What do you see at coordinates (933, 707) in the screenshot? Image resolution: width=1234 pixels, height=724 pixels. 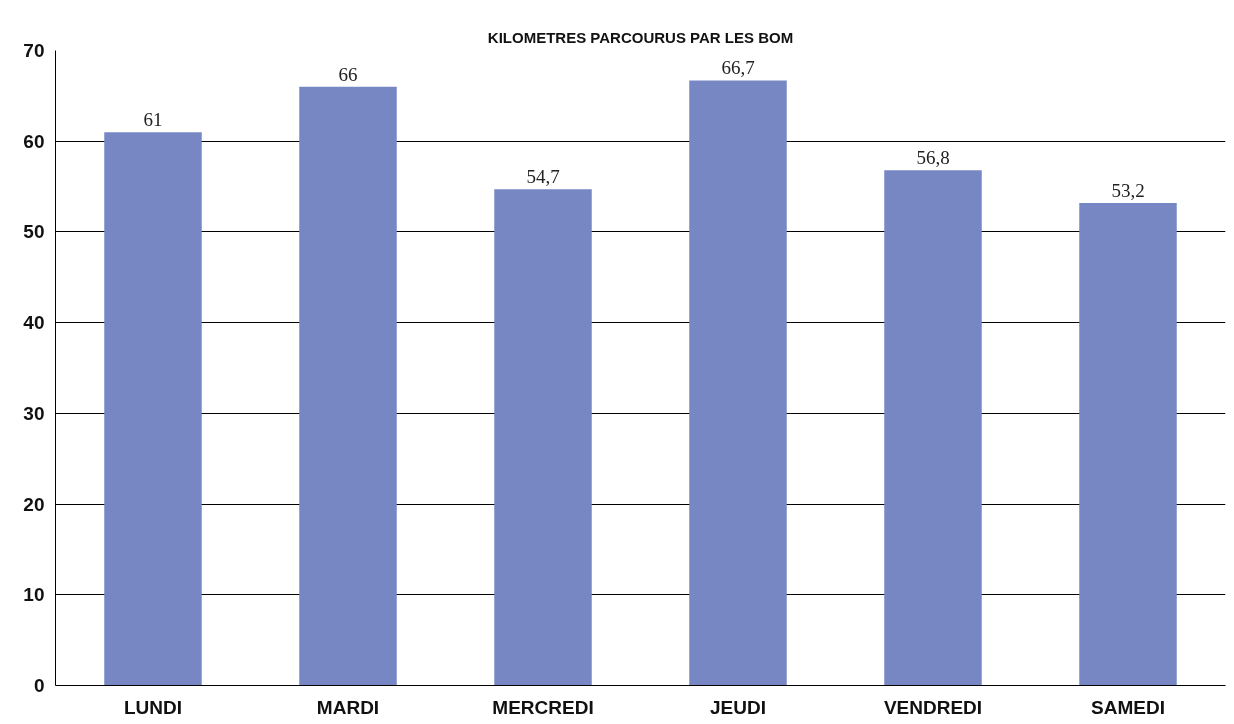 I see `x-tick-label: VENDREDI` at bounding box center [933, 707].